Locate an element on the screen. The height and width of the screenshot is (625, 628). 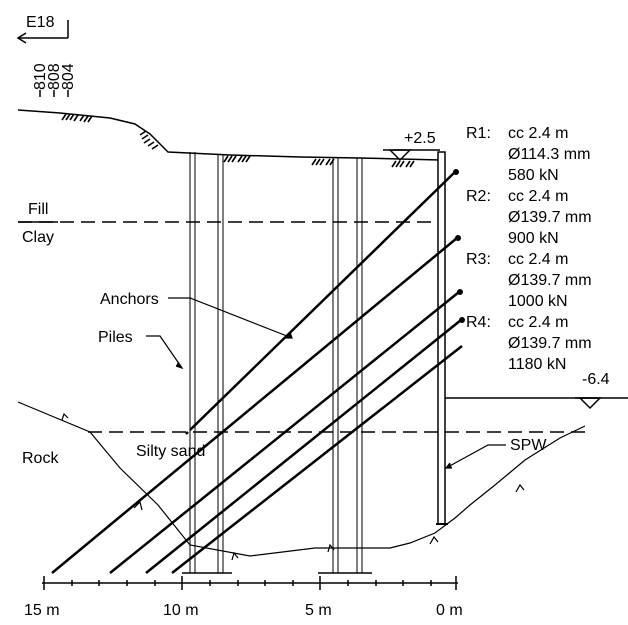
excavation-level is located at coordinates (534, 403).